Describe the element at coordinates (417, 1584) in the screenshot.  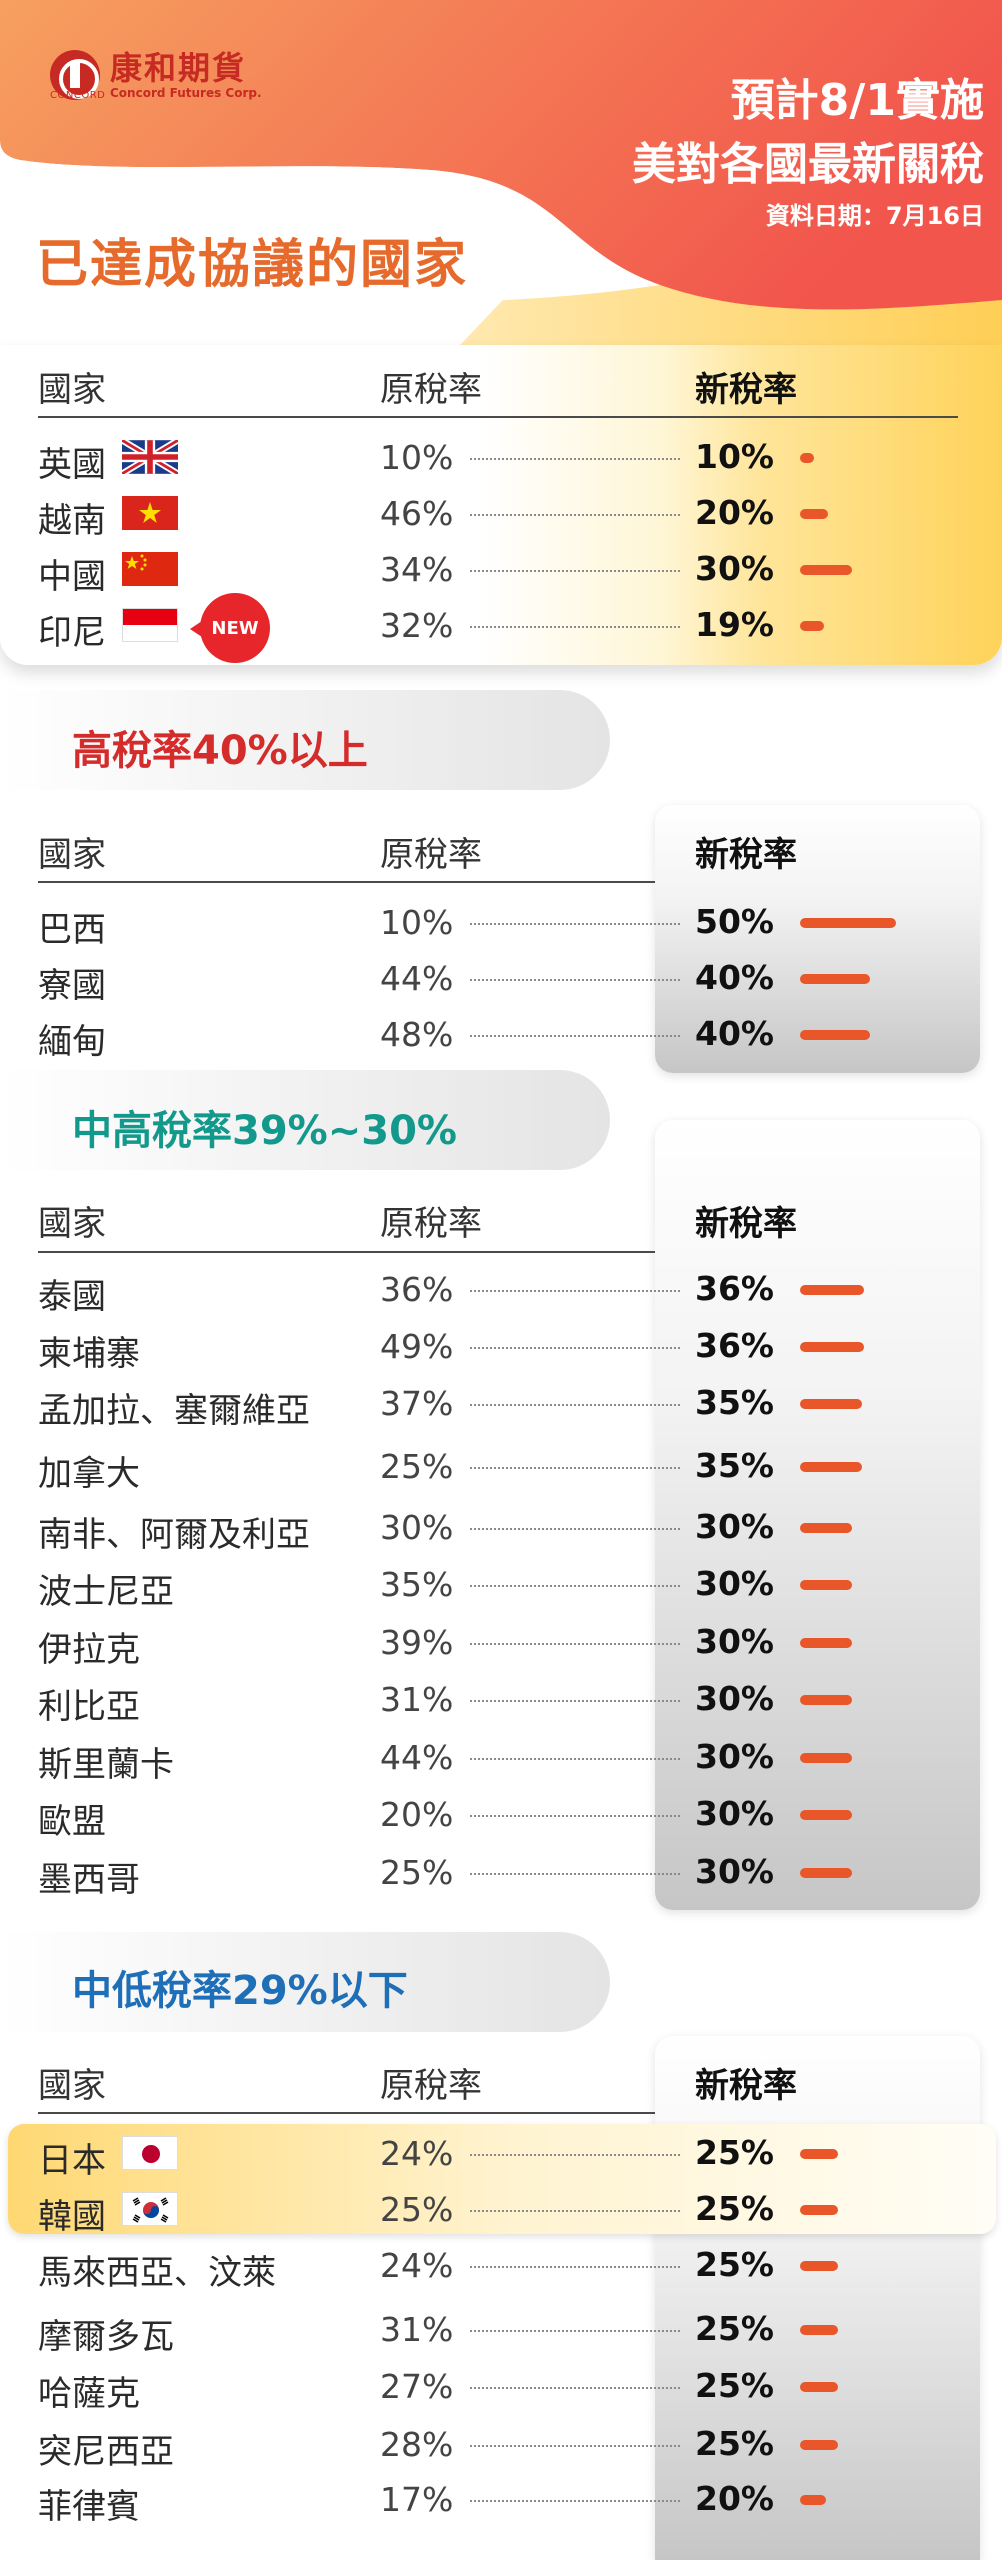
I see `original-rate: 35%` at that location.